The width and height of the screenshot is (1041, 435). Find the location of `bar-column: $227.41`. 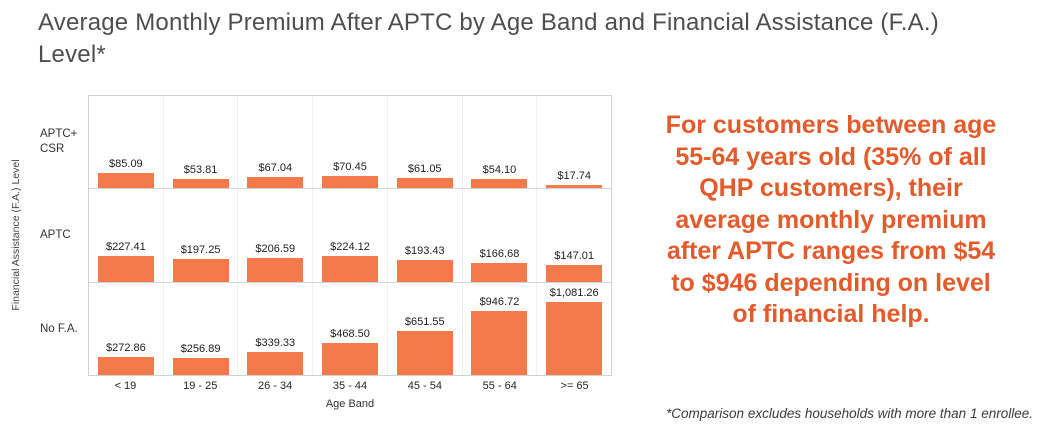

bar-column: $227.41 is located at coordinates (126, 235).